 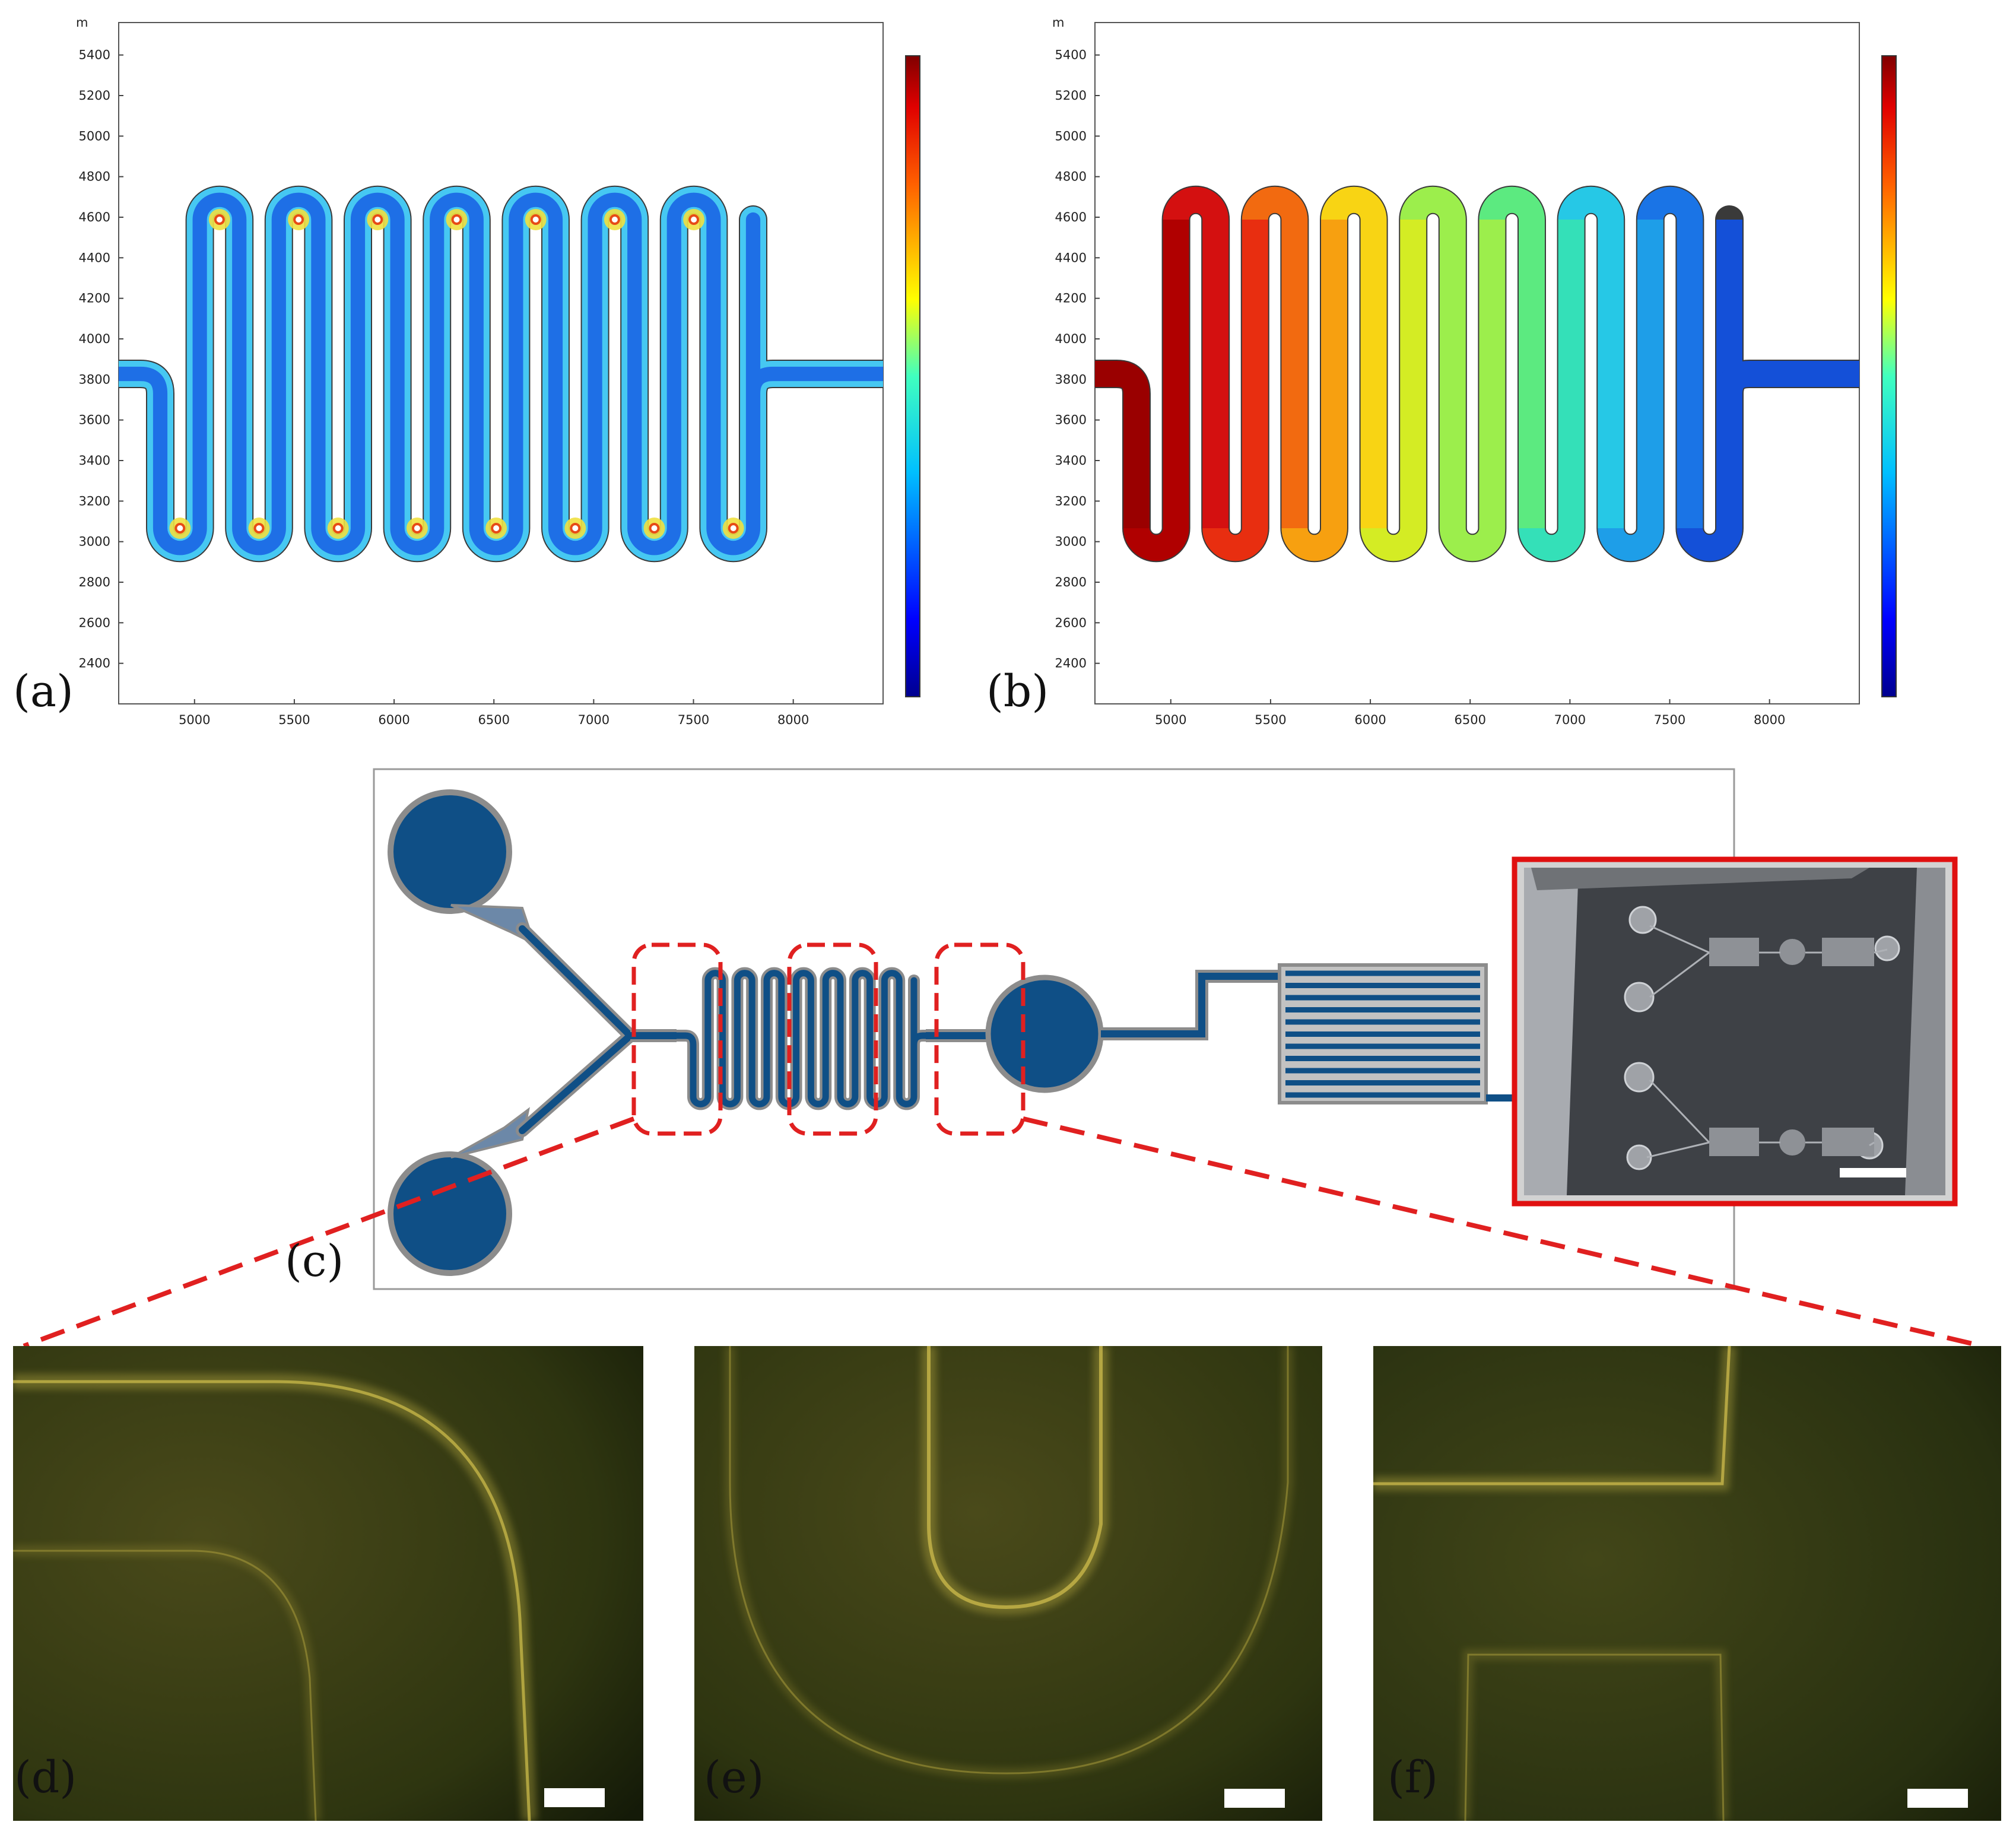 I want to click on reaction-chamber, so click(x=1044, y=1034).